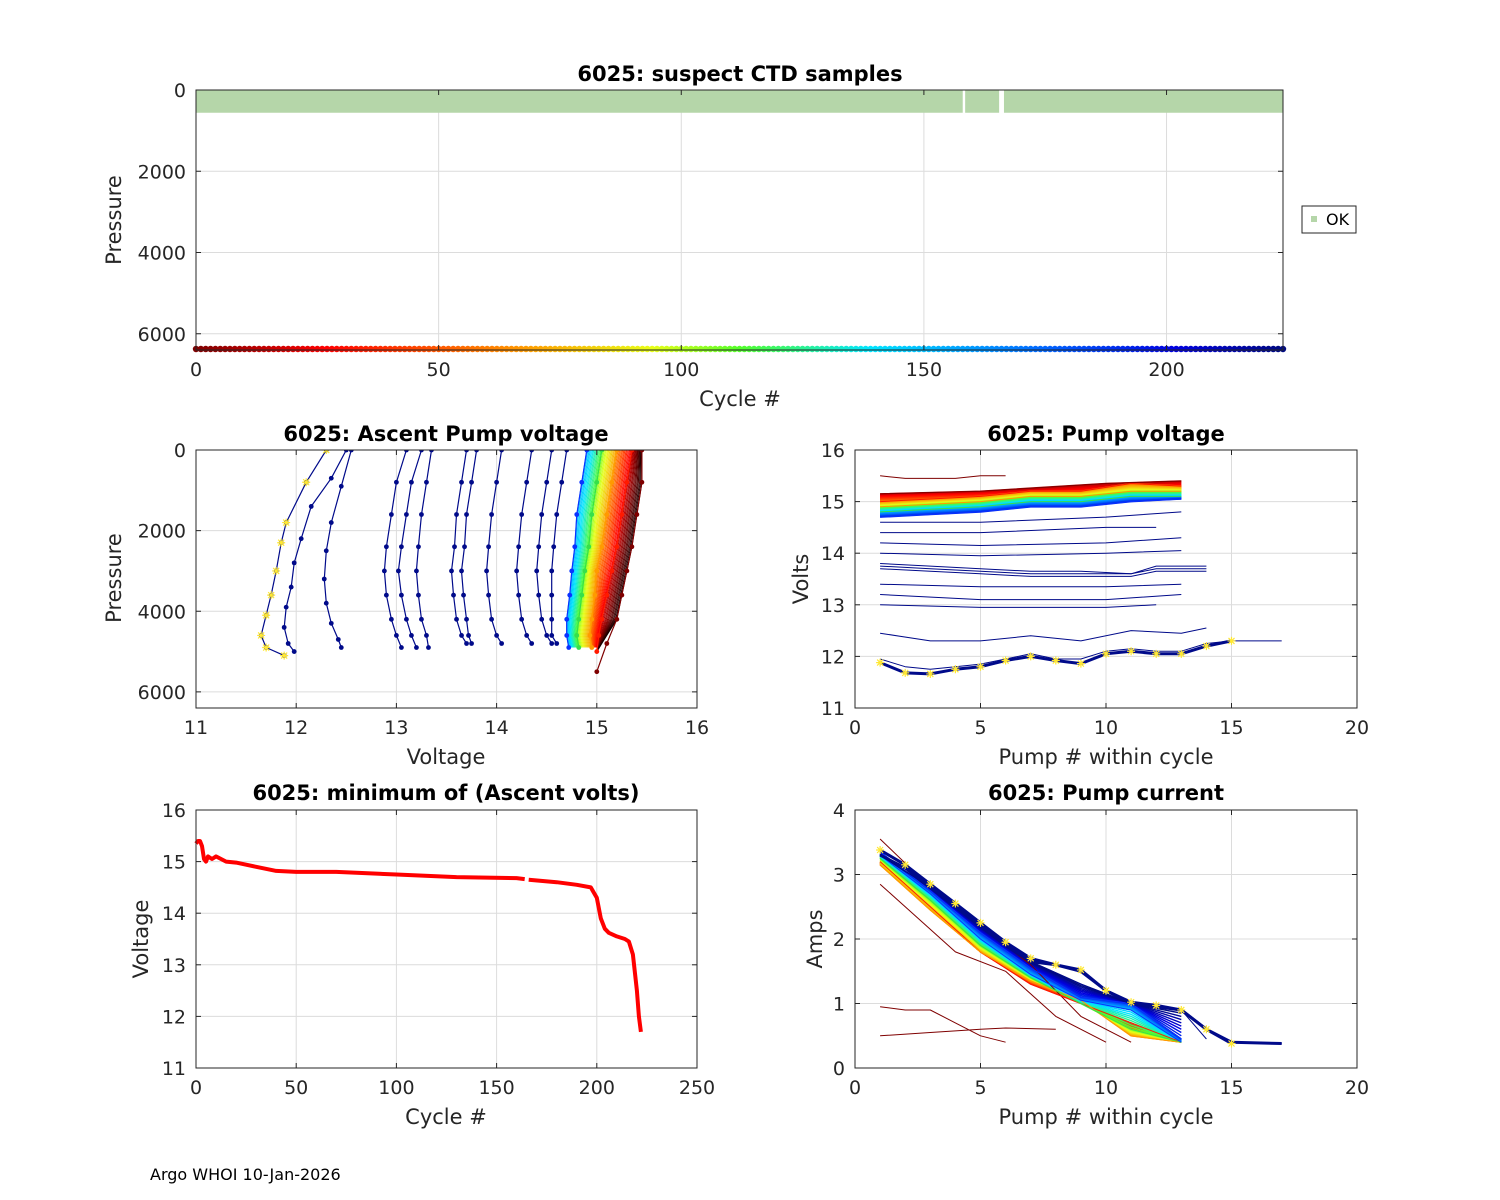 The height and width of the screenshot is (1200, 1500). What do you see at coordinates (1080, 655) in the screenshot?
I see `pump-voltage-cycle-221-line` at bounding box center [1080, 655].